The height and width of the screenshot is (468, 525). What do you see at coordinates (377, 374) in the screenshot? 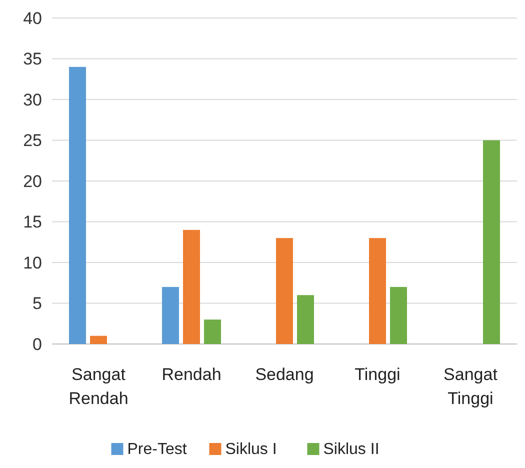
I see `x-tick-label: Tinggi` at bounding box center [377, 374].